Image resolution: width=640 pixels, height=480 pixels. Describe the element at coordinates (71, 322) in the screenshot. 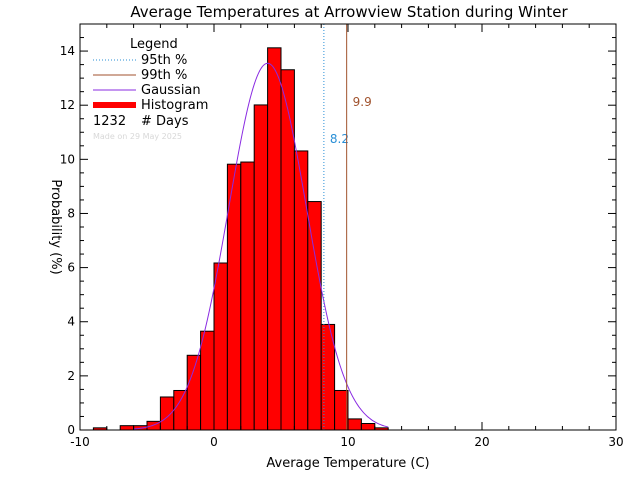

I see `y-tick-label: 4` at that location.